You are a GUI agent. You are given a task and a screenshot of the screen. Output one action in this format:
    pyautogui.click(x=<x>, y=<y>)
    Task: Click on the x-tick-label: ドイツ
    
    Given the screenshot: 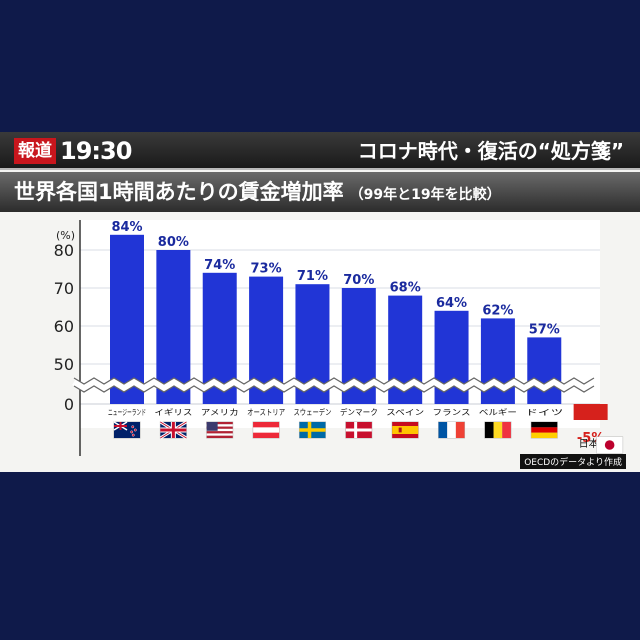 What is the action you would take?
    pyautogui.click(x=544, y=412)
    